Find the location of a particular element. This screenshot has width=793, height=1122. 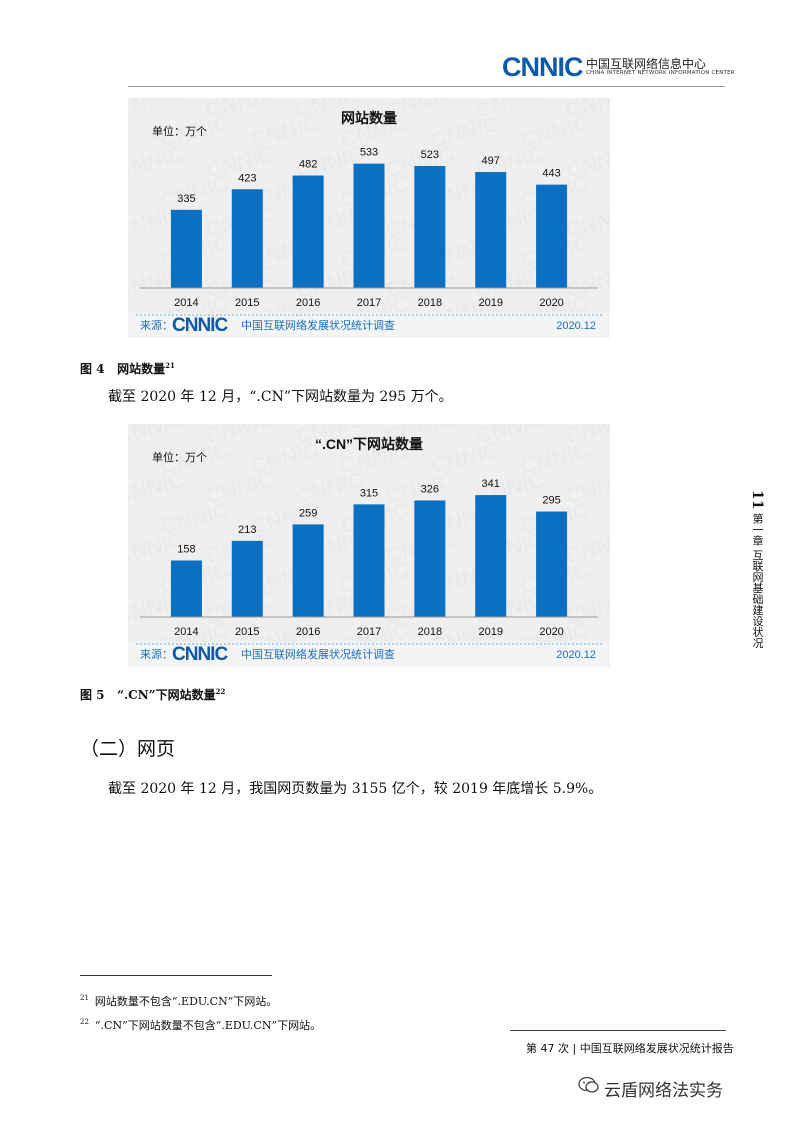

header-divider is located at coordinates (426, 86).